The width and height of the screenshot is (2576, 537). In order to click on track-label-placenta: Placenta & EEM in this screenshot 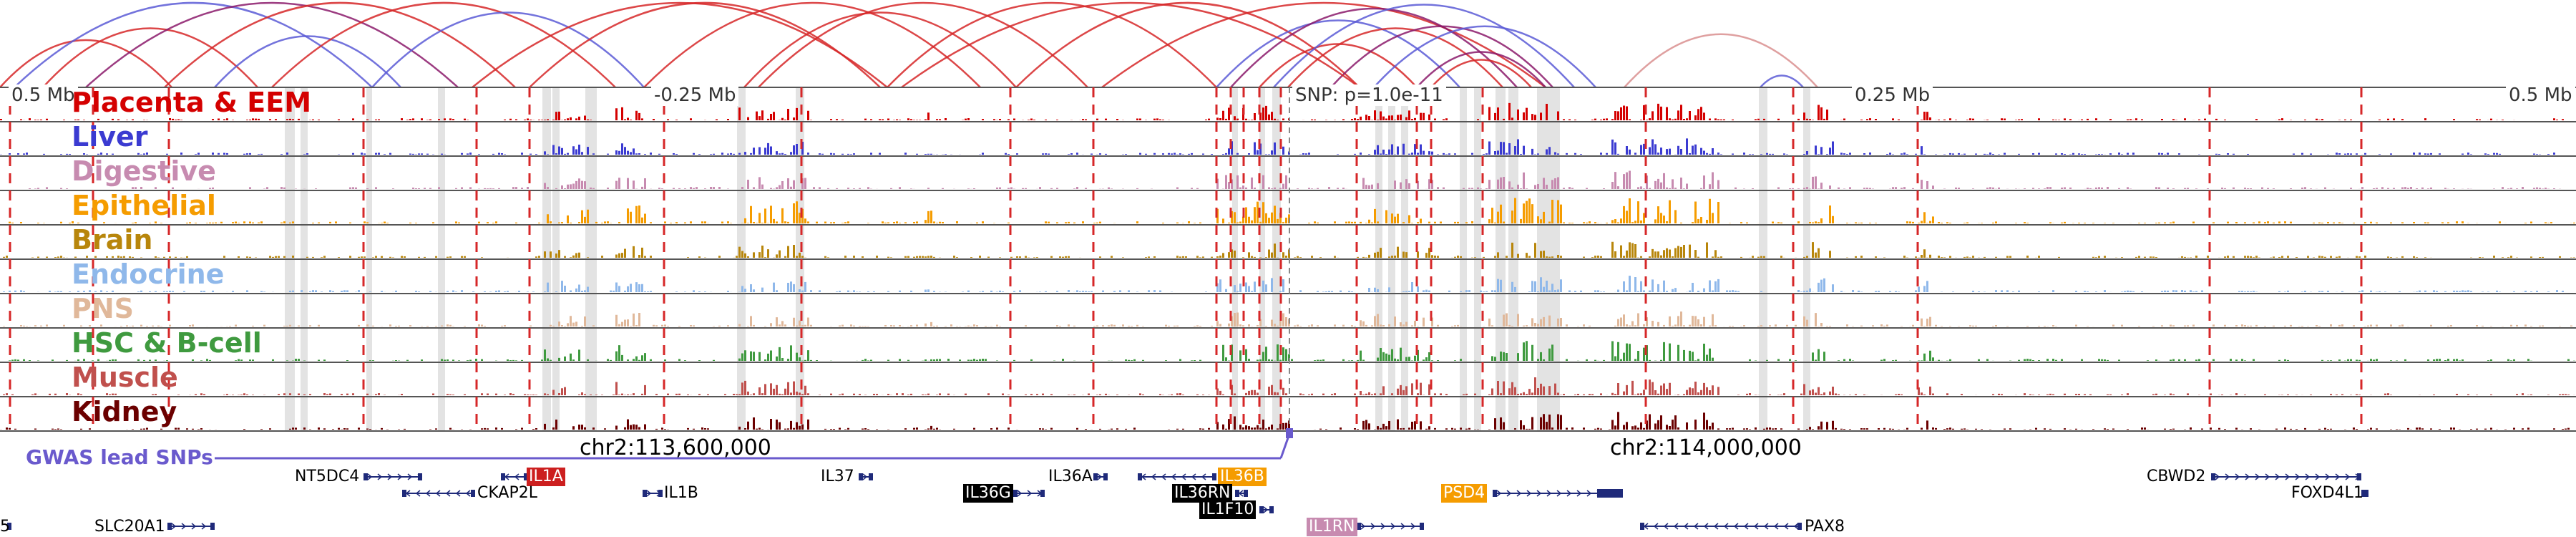, I will do `click(192, 102)`.